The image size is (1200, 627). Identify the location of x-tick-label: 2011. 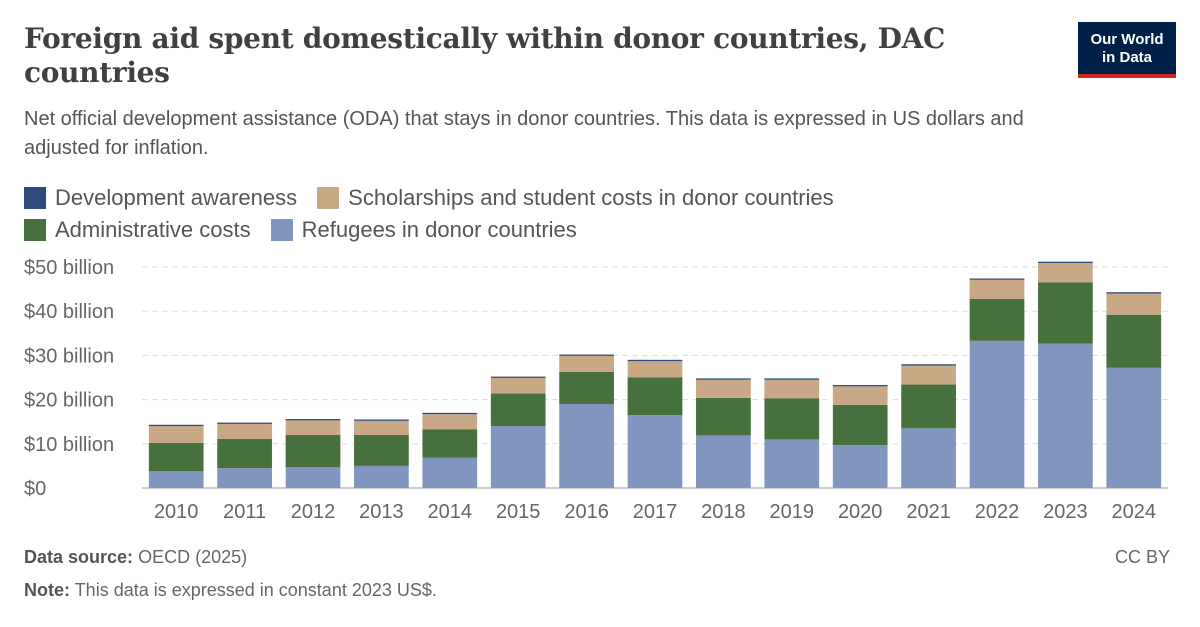
(244, 512).